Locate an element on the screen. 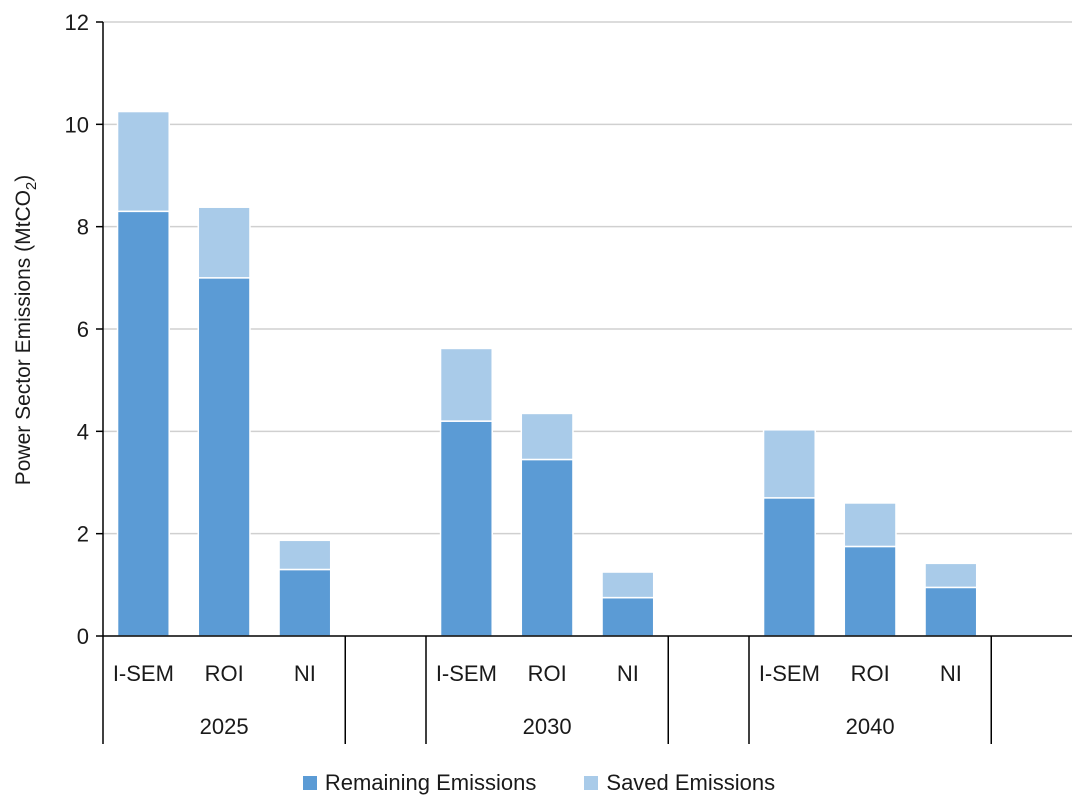 The height and width of the screenshot is (802, 1078). y-tick-label: 6 is located at coordinates (83, 329).